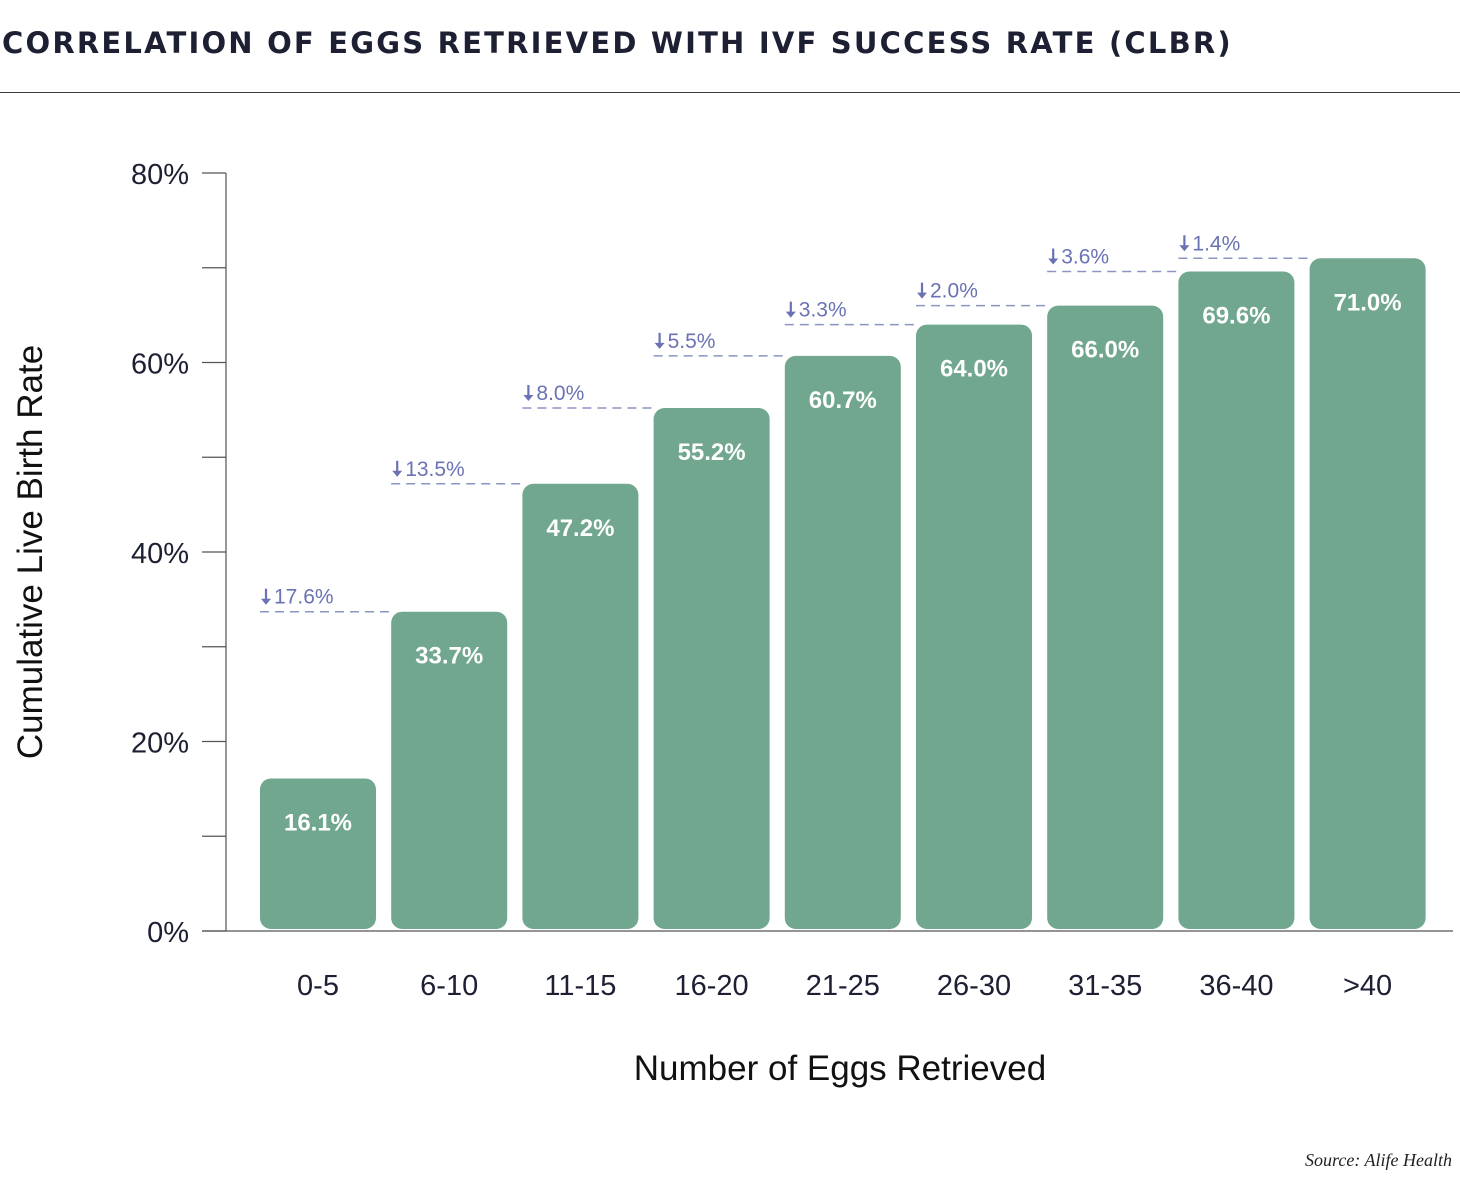  Describe the element at coordinates (1216, 243) in the screenshot. I see `gap-annotation-label: 1.4%` at that location.